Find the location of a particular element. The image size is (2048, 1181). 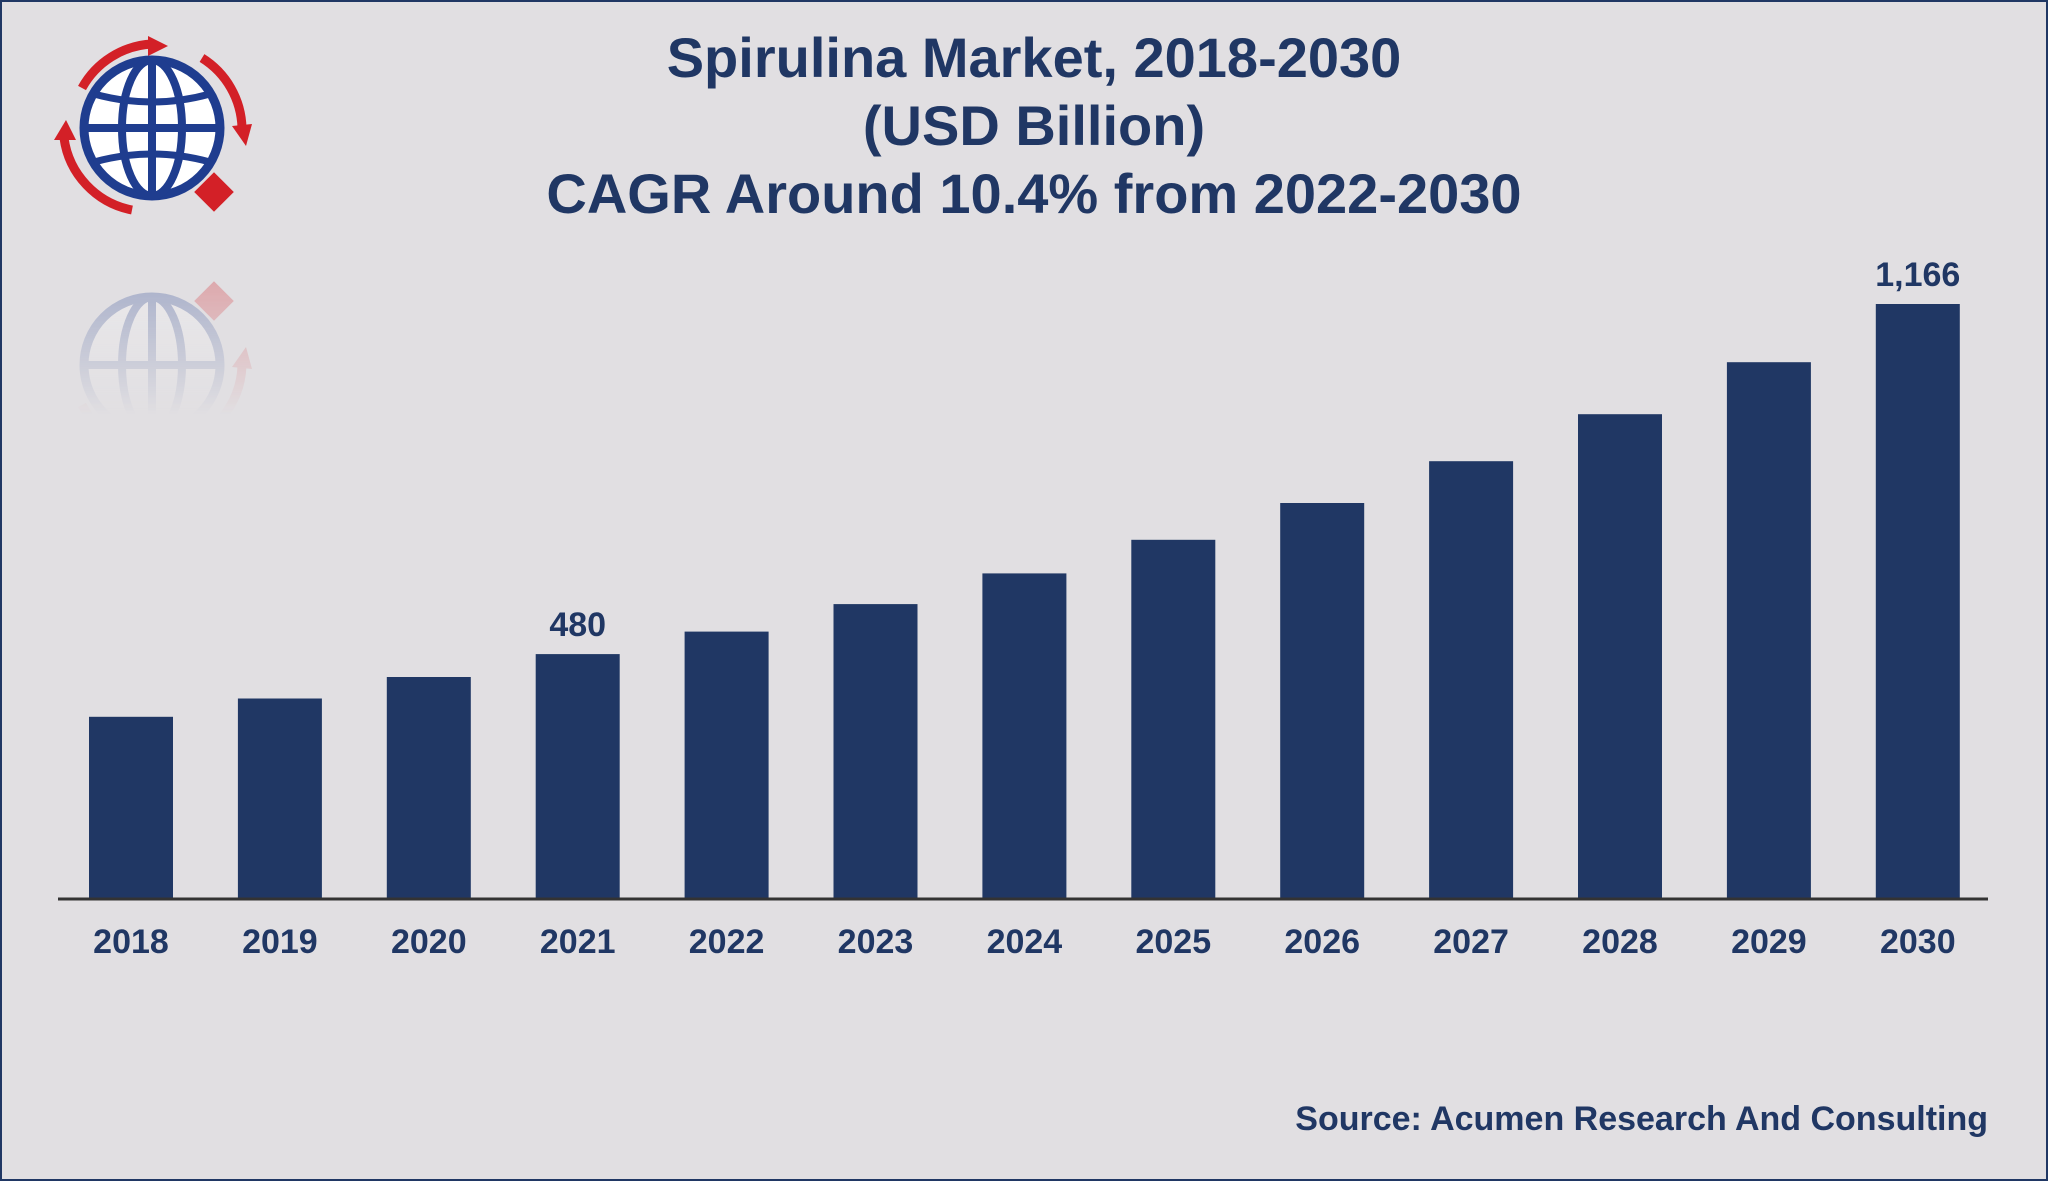

source-note: Source: Acumen Research And Consulting is located at coordinates (1641, 1119).